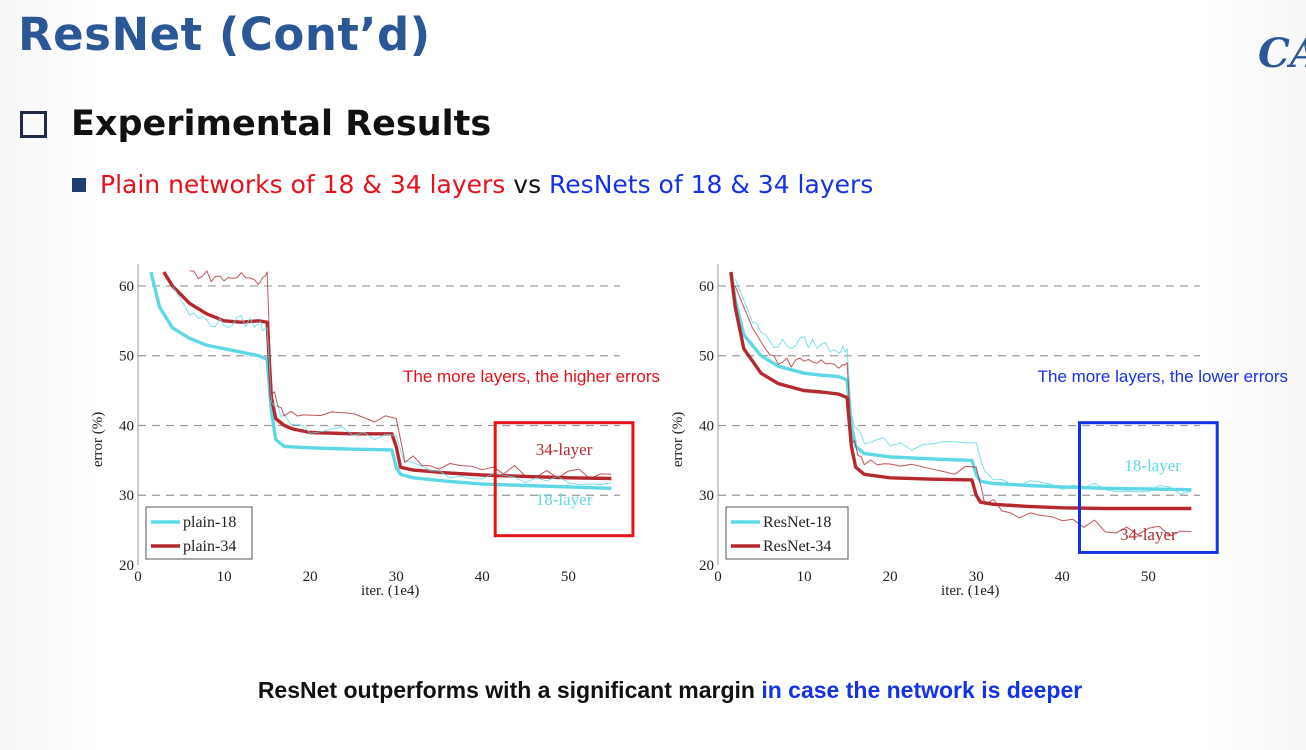 Image resolution: width=1306 pixels, height=750 pixels. What do you see at coordinates (922, 690) in the screenshot?
I see `conclusion-highlight: in case the network is deeper` at bounding box center [922, 690].